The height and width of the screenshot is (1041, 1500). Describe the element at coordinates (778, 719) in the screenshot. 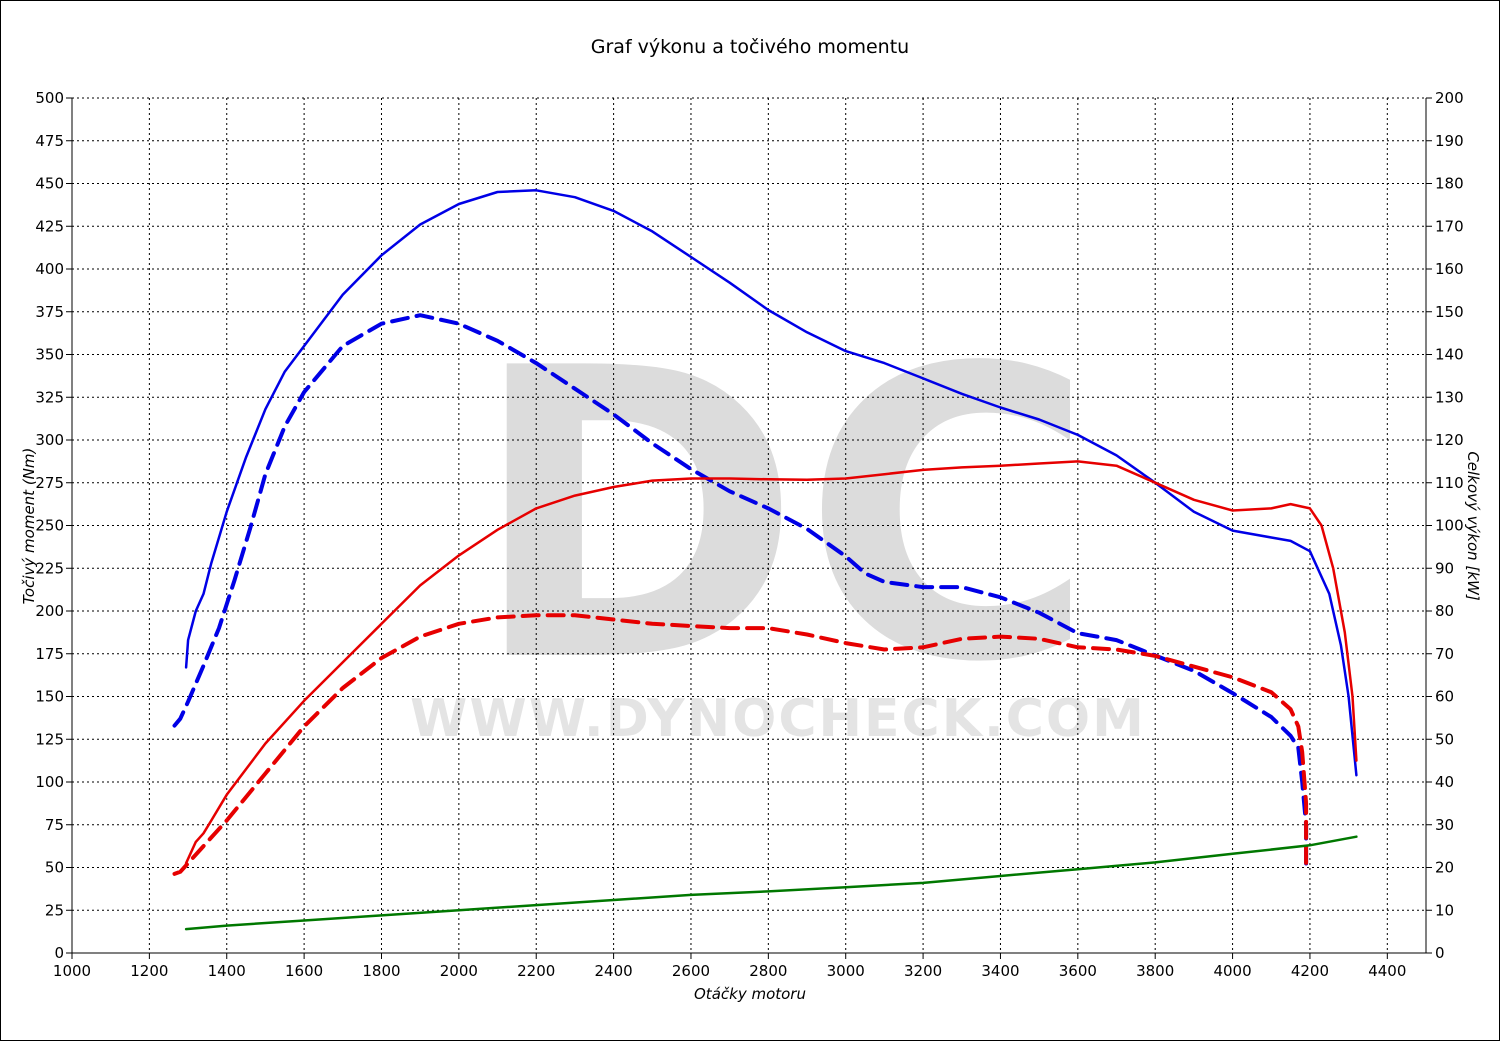

I see `watermark-text: WWW.DYNOCHECK.COM` at that location.